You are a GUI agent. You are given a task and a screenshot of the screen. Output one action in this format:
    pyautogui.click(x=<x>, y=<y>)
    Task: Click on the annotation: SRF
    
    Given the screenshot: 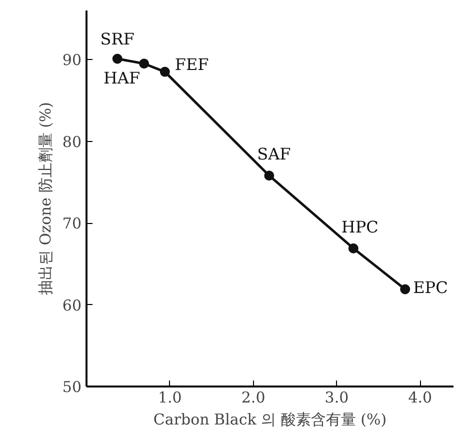 What is the action you would take?
    pyautogui.click(x=117, y=39)
    